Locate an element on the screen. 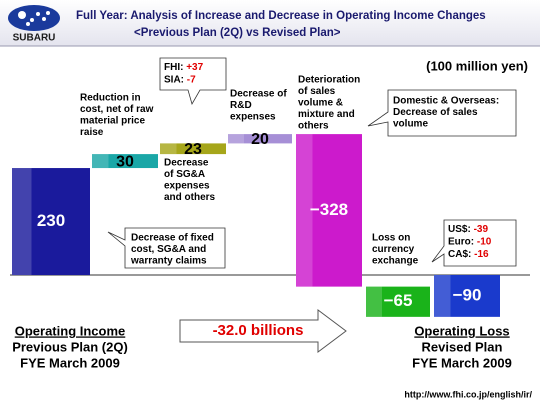 This screenshot has height=410, width=540. category-label: volume & is located at coordinates (320, 103).